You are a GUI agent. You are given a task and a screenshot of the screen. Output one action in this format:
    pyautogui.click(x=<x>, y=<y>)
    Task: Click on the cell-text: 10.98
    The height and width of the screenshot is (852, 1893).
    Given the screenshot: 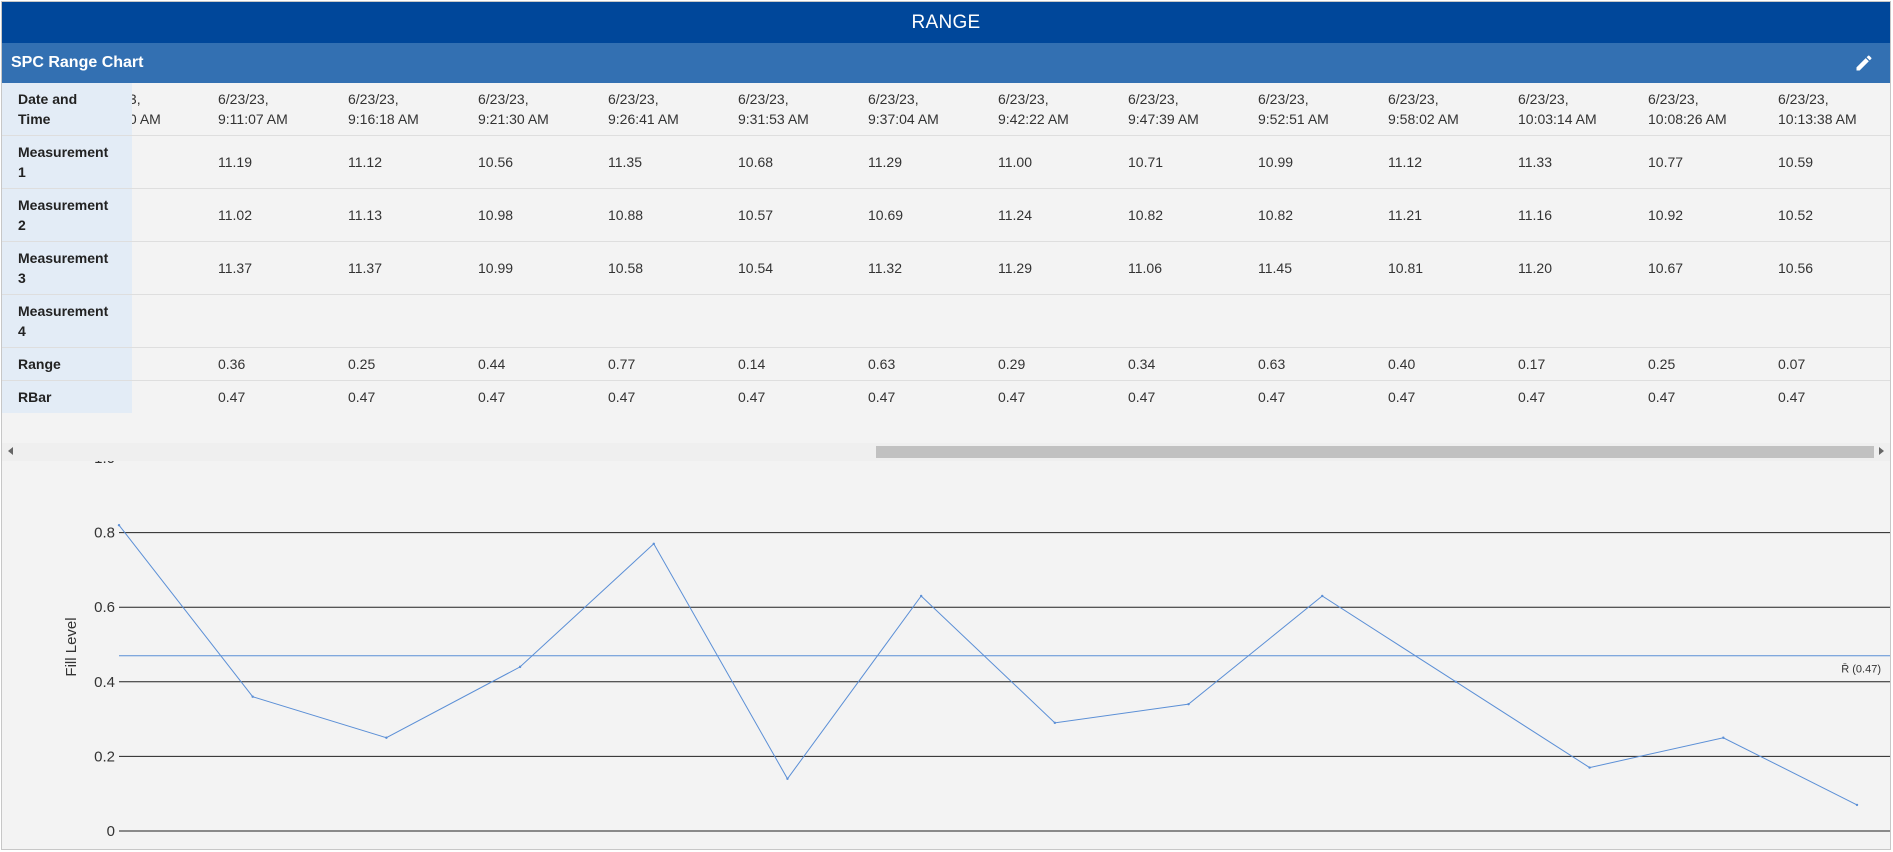 What is the action you would take?
    pyautogui.click(x=496, y=215)
    